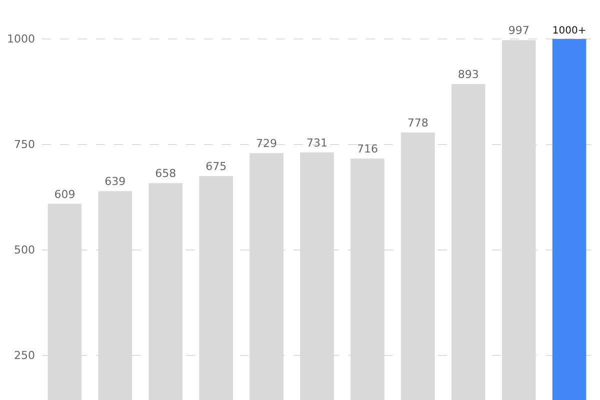  What do you see at coordinates (367, 149) in the screenshot?
I see `data-label: 716` at bounding box center [367, 149].